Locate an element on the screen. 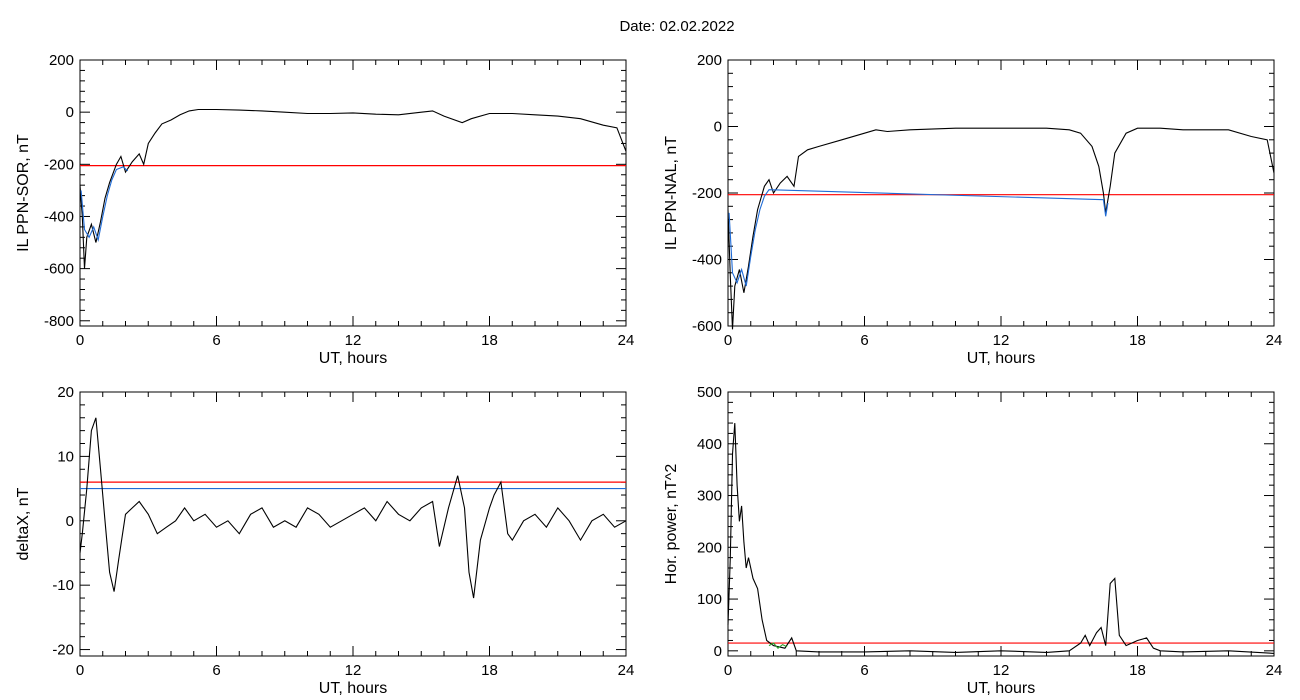 This screenshot has width=1300, height=700. power-ytick-label: 200 is located at coordinates (709, 547).